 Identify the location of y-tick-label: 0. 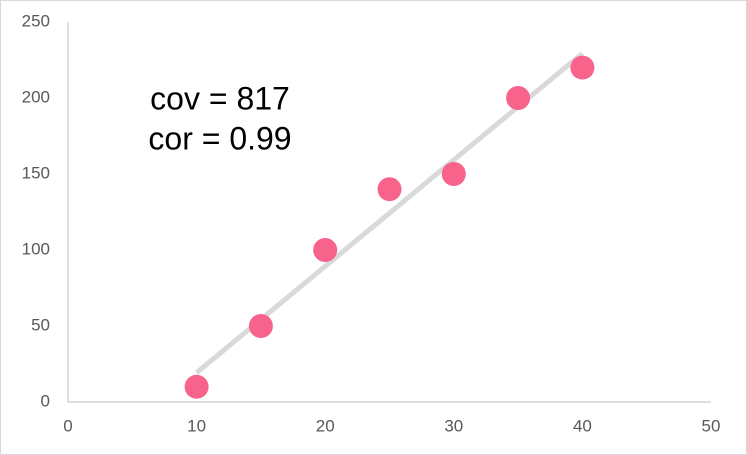
(45, 400).